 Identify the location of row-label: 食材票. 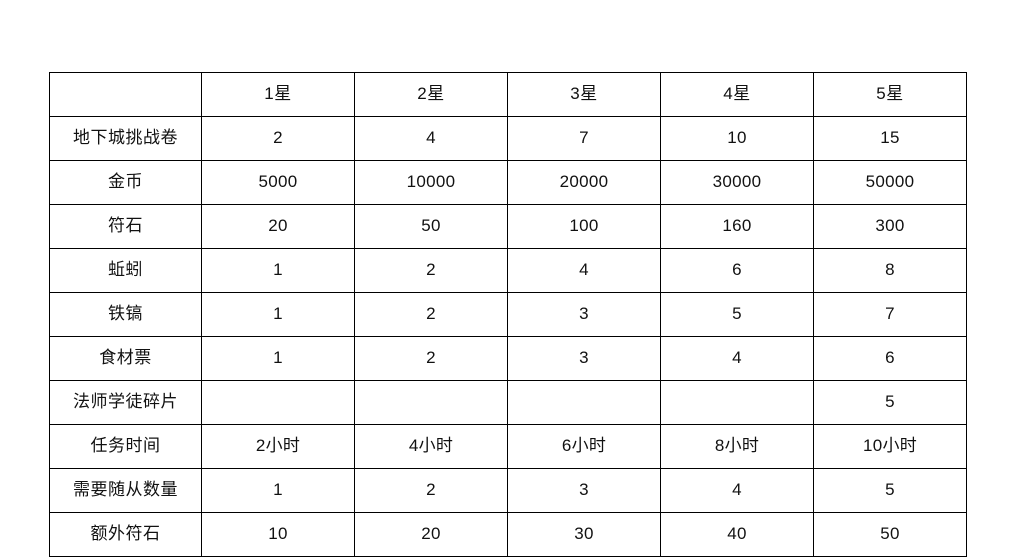
(125, 358).